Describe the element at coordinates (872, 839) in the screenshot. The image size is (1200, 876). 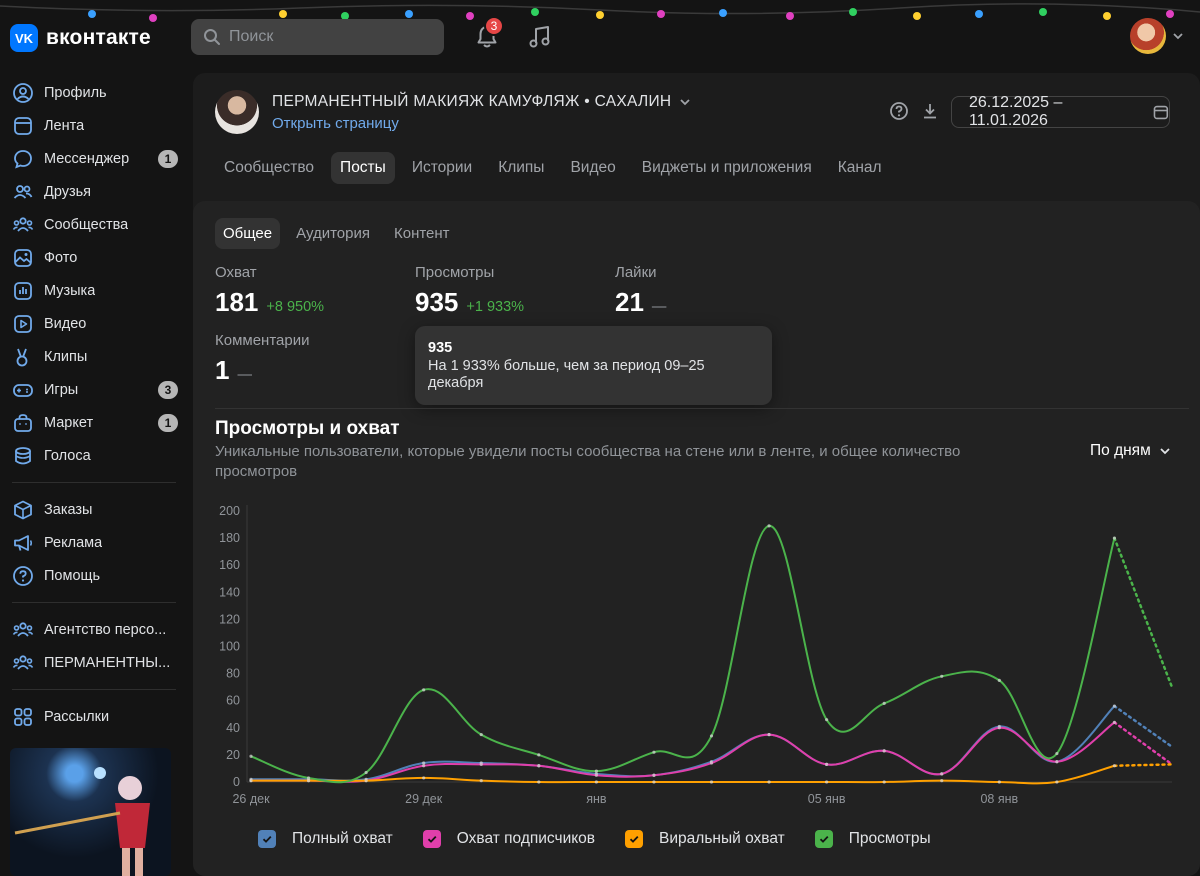
I see `legend-item-3: Просмотры` at that location.